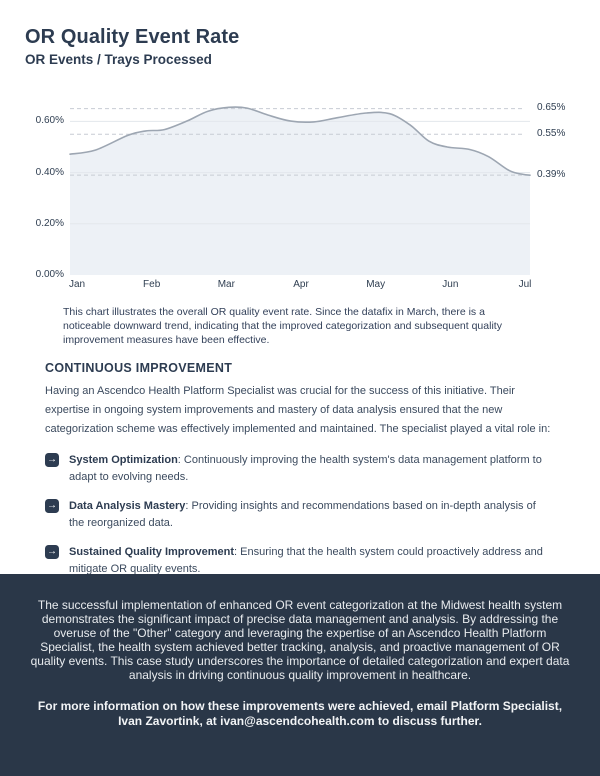 Image resolution: width=600 pixels, height=776 pixels. What do you see at coordinates (551, 133) in the screenshot?
I see `annotation-label: 0.55%` at bounding box center [551, 133].